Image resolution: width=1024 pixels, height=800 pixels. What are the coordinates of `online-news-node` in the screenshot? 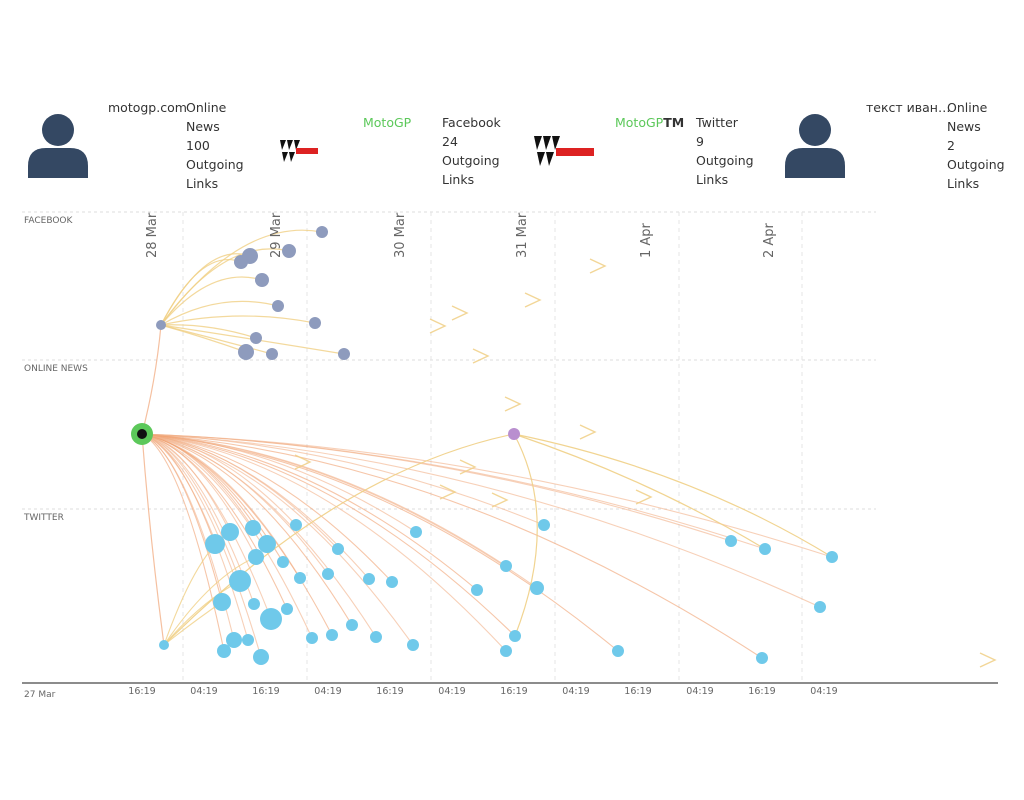 It's located at (514, 434).